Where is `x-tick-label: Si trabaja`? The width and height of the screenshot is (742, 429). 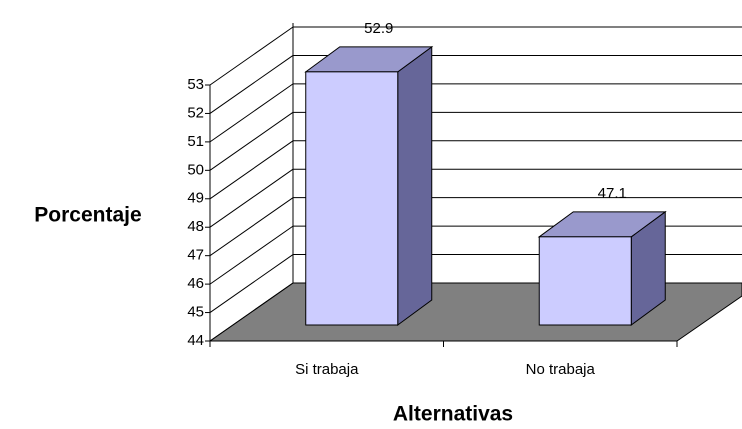
x-tick-label: Si trabaja is located at coordinates (327, 369).